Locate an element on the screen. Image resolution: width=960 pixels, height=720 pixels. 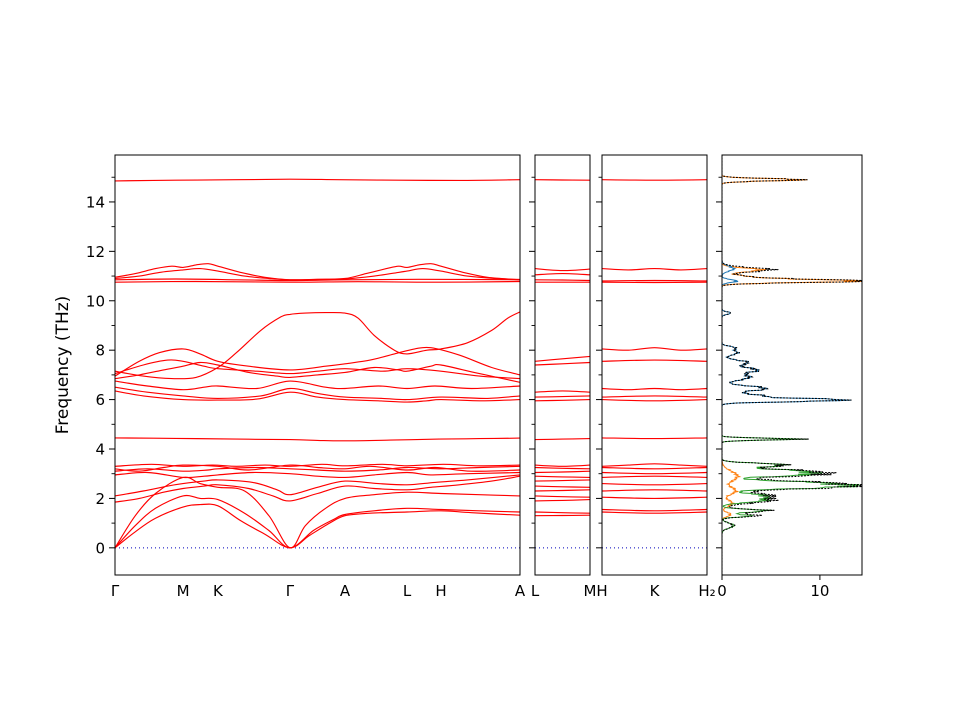
y-tick-label: 0 is located at coordinates (100, 548).